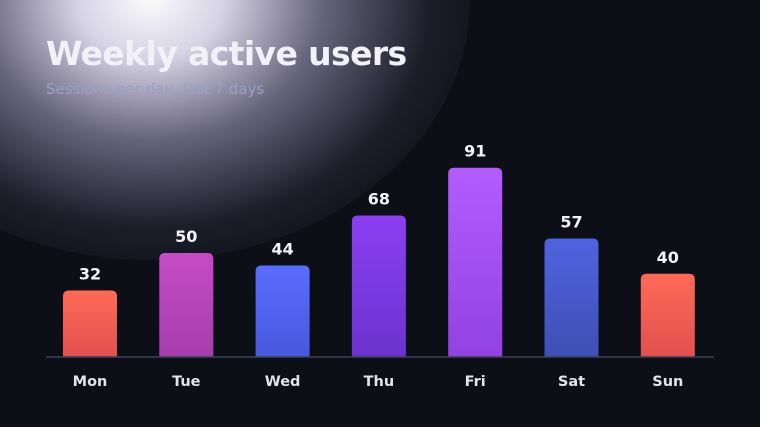  What do you see at coordinates (475, 262) in the screenshot?
I see `bar-fri` at bounding box center [475, 262].